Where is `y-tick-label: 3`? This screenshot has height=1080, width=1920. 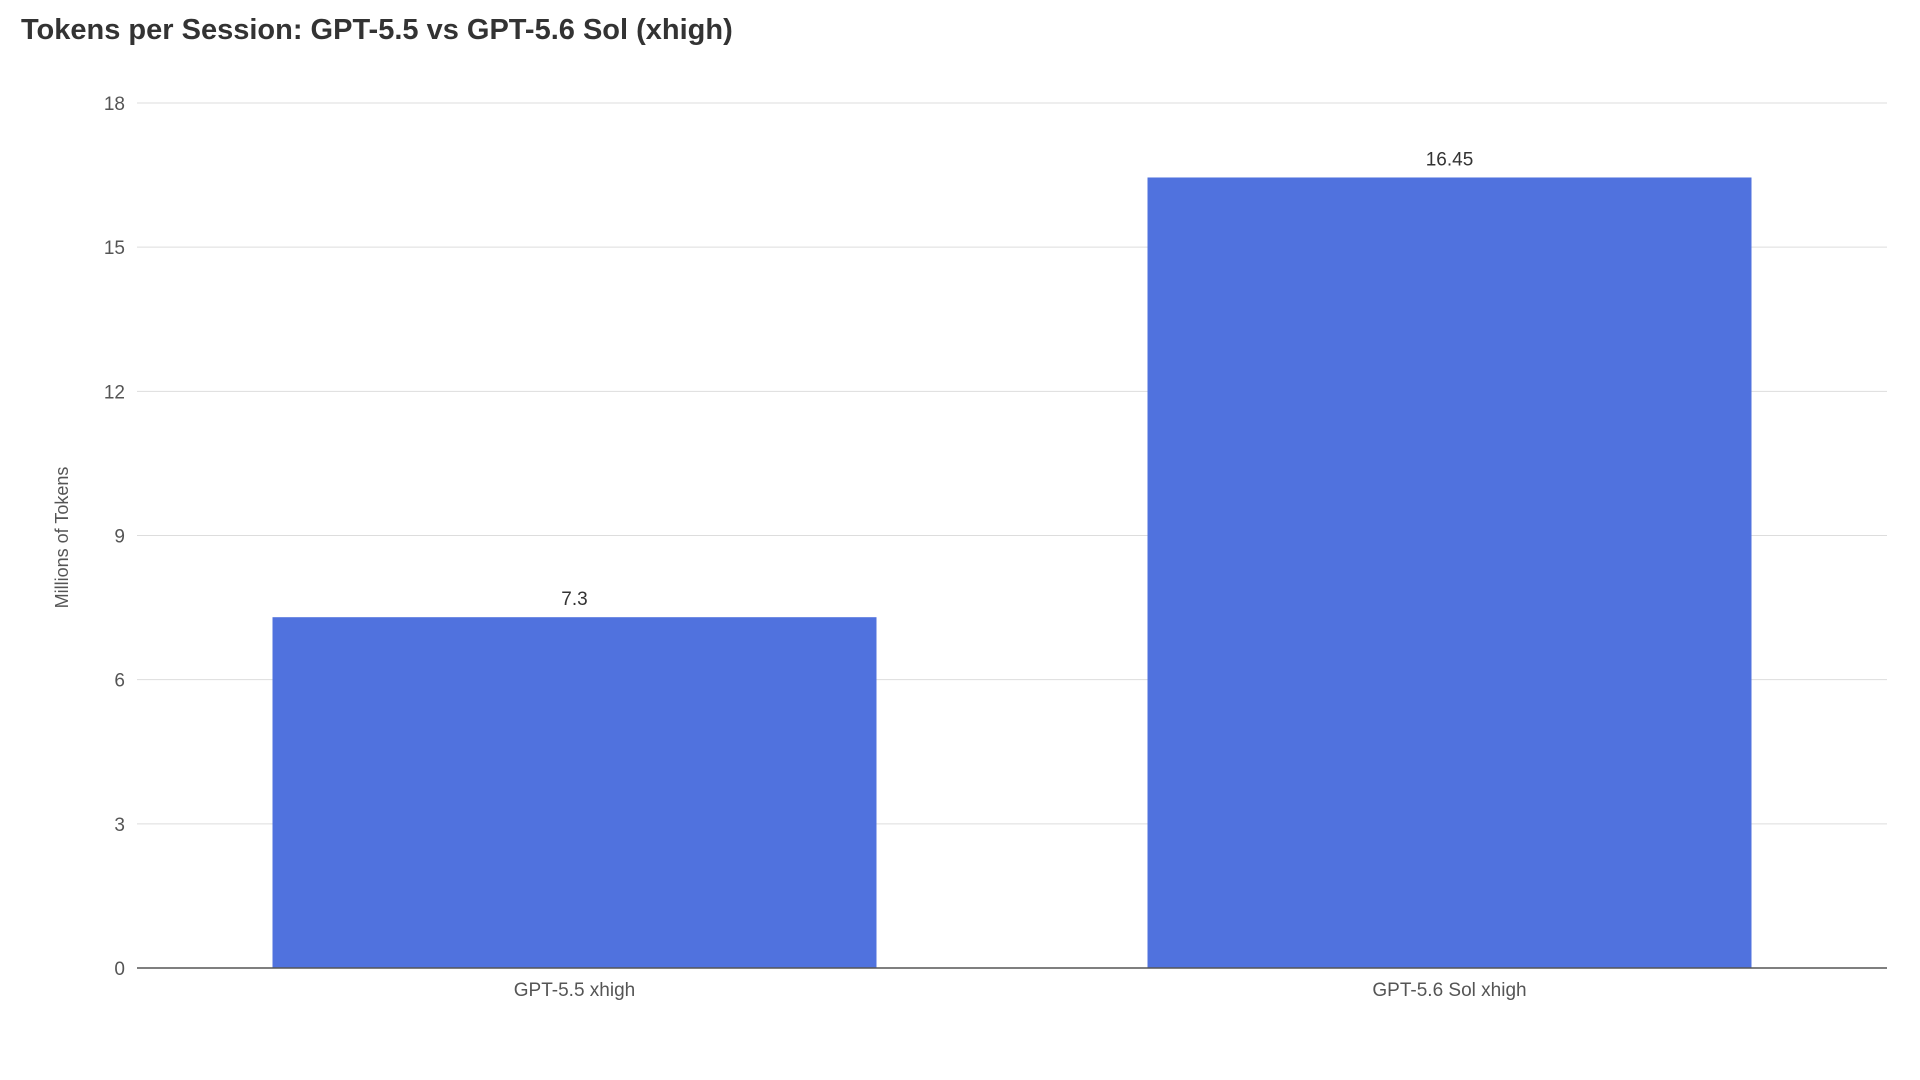 y-tick-label: 3 is located at coordinates (119, 825).